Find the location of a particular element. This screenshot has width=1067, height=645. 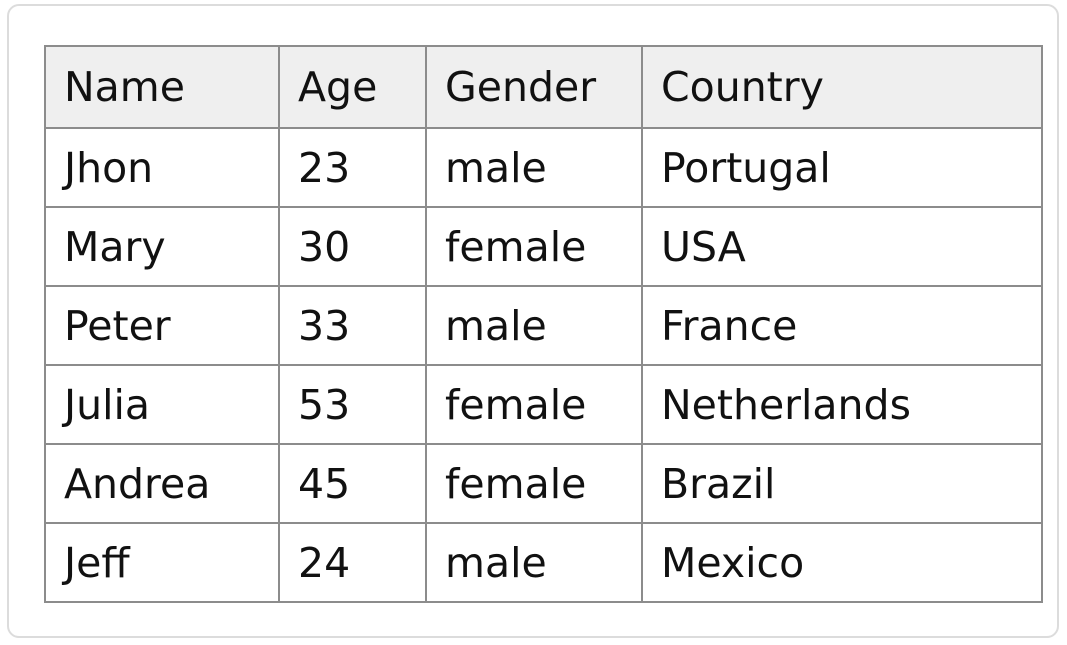

column-header-country: Country is located at coordinates (842, 87).